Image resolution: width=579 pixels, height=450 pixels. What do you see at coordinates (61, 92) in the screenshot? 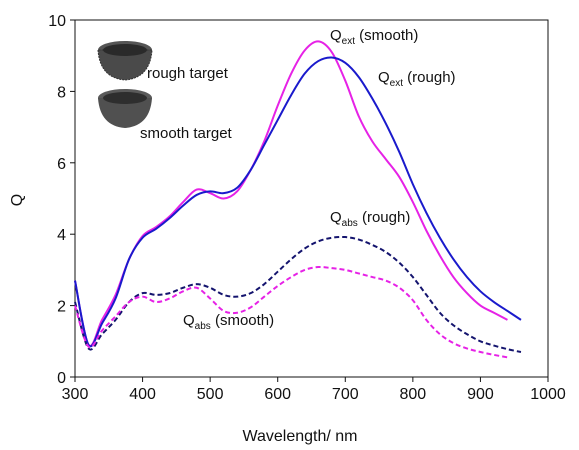
I see `y-tick-label: 8` at bounding box center [61, 92].